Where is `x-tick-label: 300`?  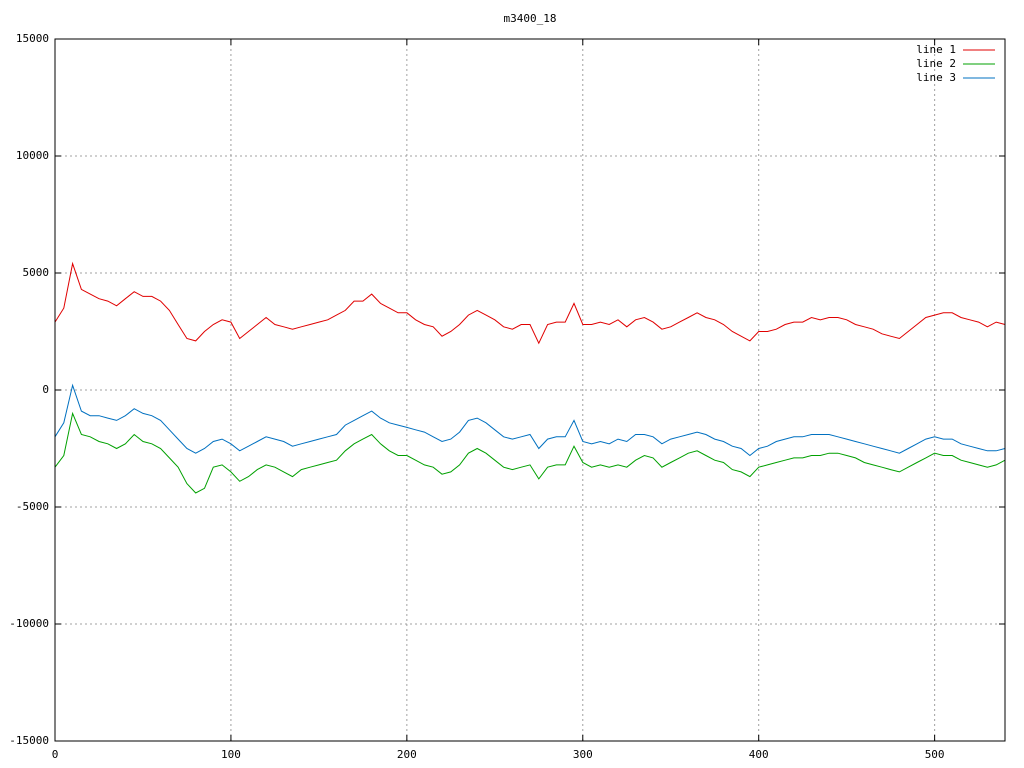
x-tick-label: 300 is located at coordinates (583, 754).